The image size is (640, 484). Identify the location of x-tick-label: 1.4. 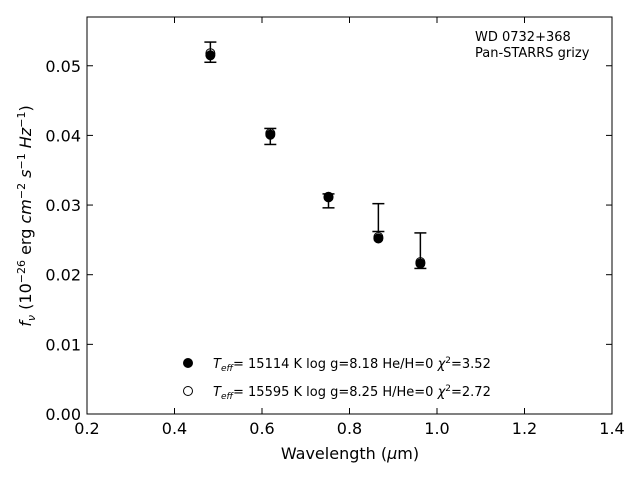
(611, 428).